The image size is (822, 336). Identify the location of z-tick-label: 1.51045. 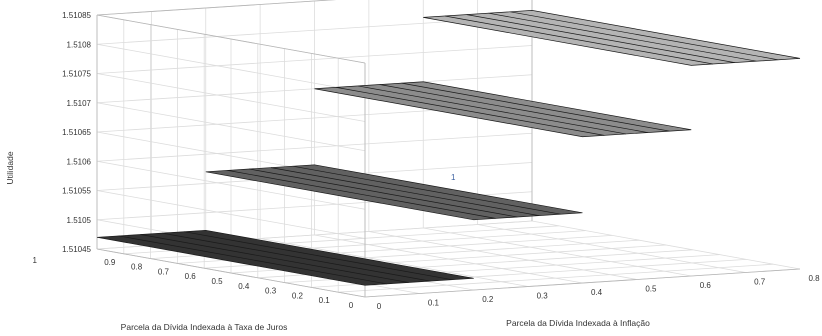
(76, 249).